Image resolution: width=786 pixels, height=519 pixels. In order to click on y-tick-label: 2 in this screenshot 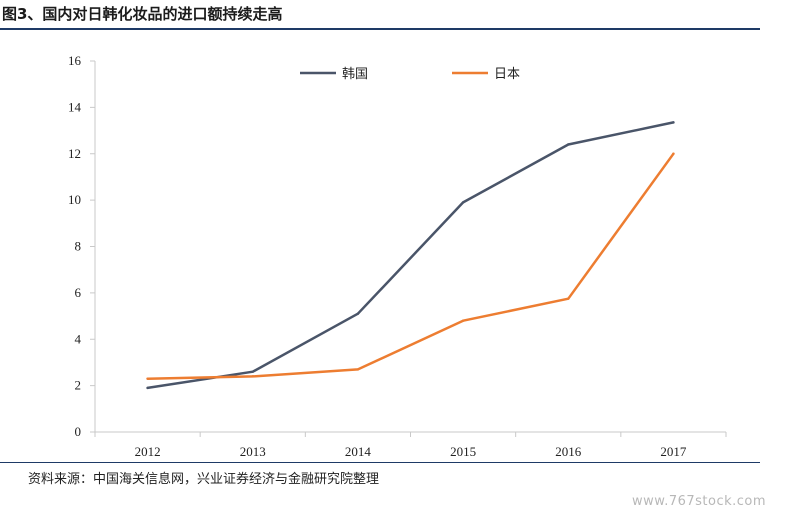, I will do `click(78, 385)`.